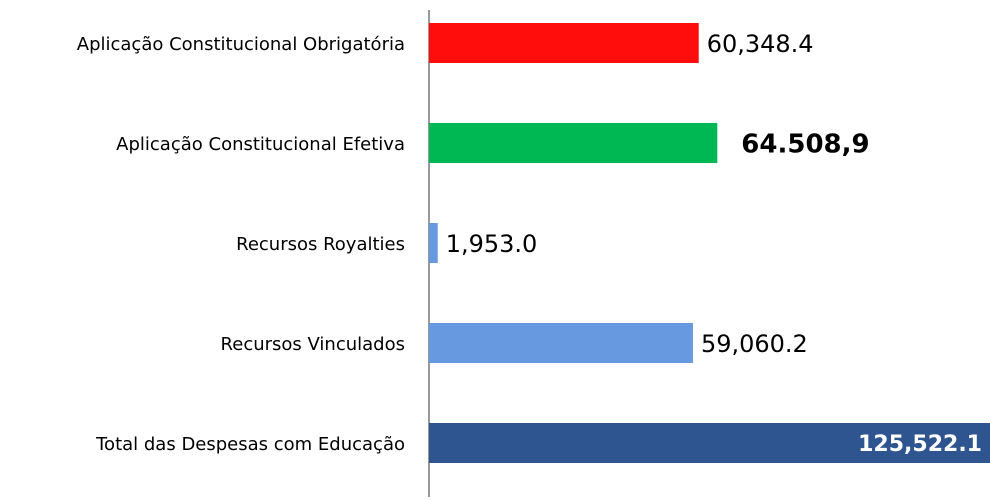 The width and height of the screenshot is (990, 501). I want to click on value-label: 125,522.1, so click(920, 444).